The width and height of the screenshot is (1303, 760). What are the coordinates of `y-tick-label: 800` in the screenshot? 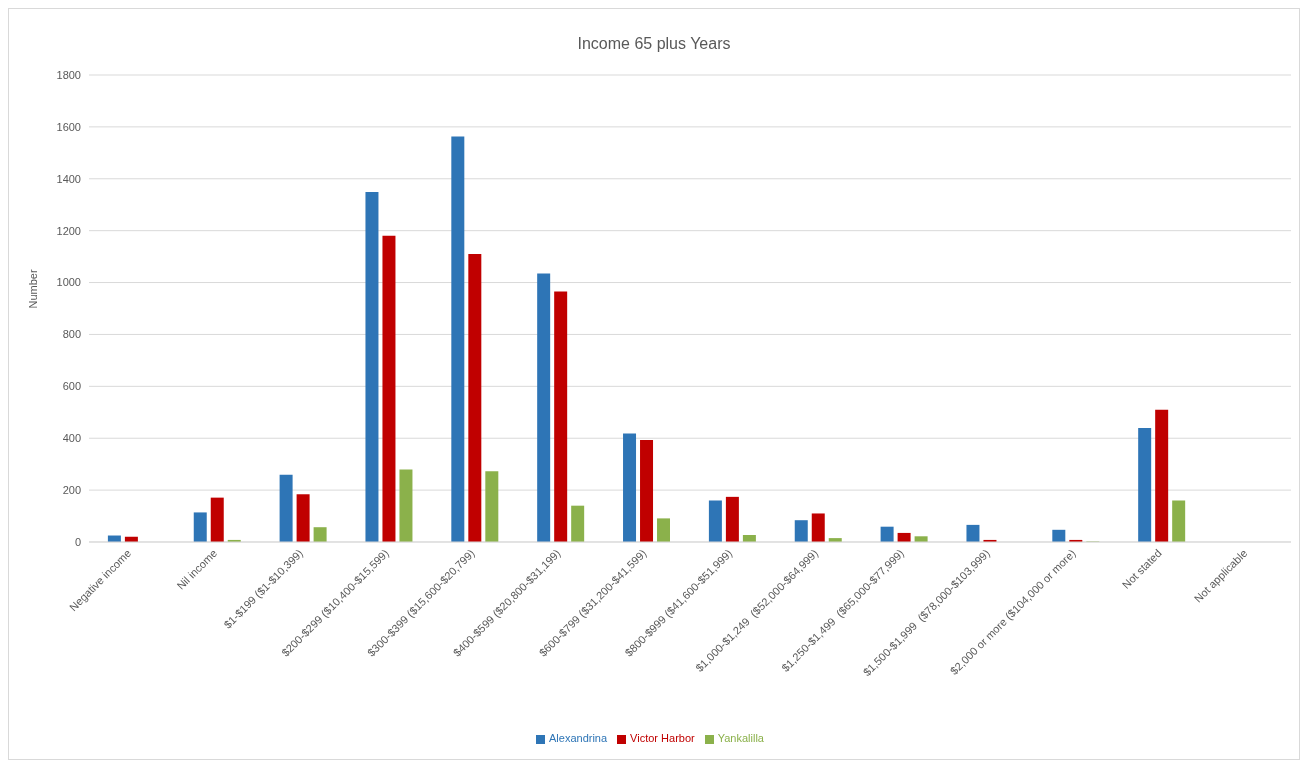 It's located at (71, 334).